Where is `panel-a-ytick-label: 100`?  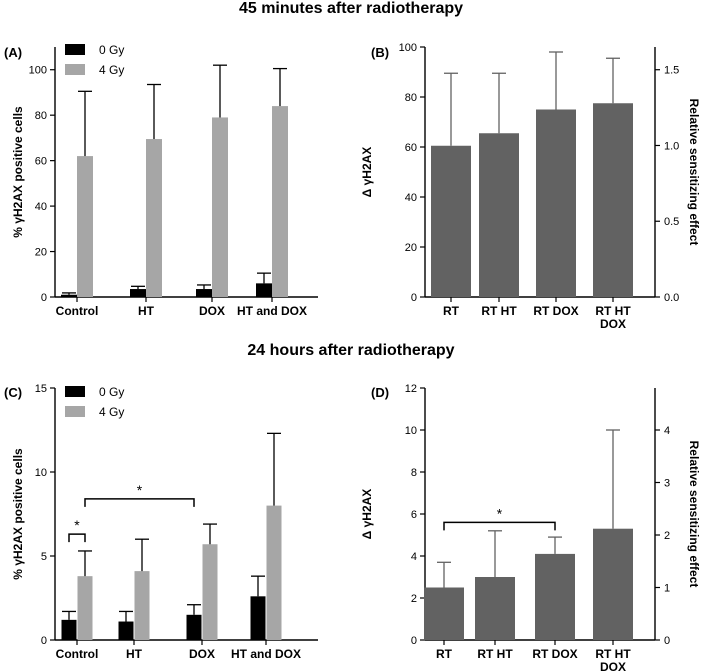
panel-a-ytick-label: 100 is located at coordinates (38, 71).